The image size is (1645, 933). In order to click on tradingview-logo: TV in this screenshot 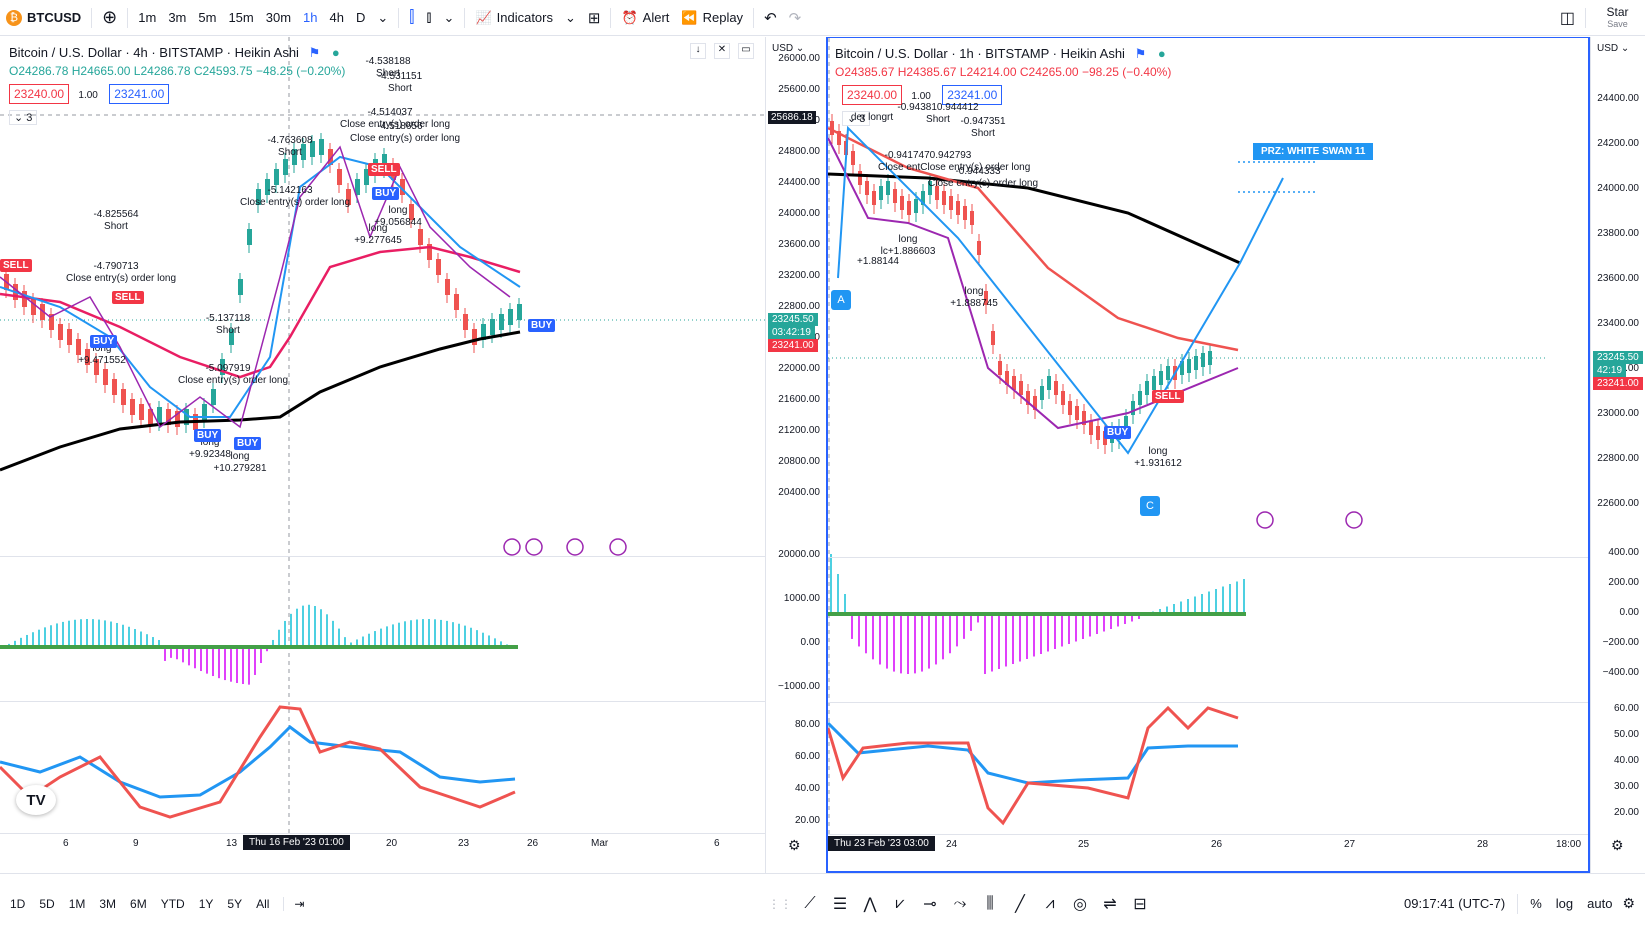, I will do `click(36, 800)`.